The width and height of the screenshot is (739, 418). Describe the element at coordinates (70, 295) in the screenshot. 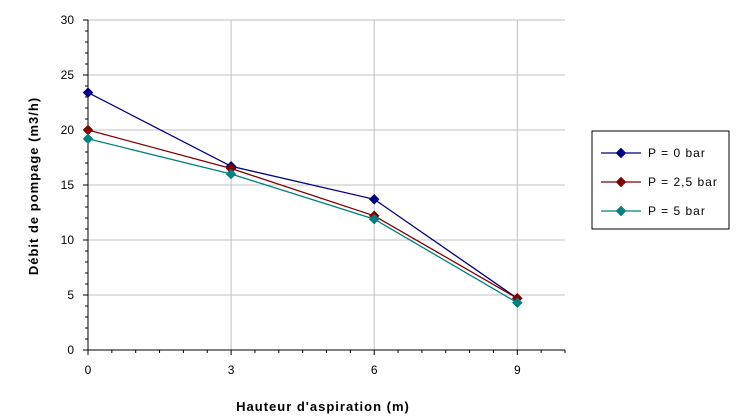

I see `y-tick-label: 5` at that location.